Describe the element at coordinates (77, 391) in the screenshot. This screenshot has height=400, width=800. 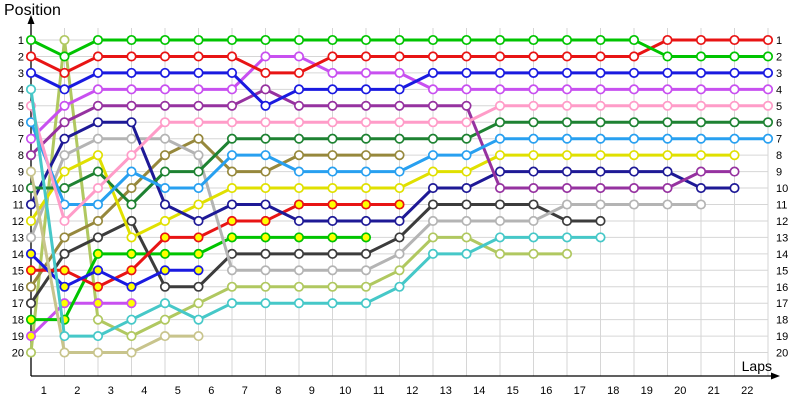
I see `x-tick-label: 2` at that location.